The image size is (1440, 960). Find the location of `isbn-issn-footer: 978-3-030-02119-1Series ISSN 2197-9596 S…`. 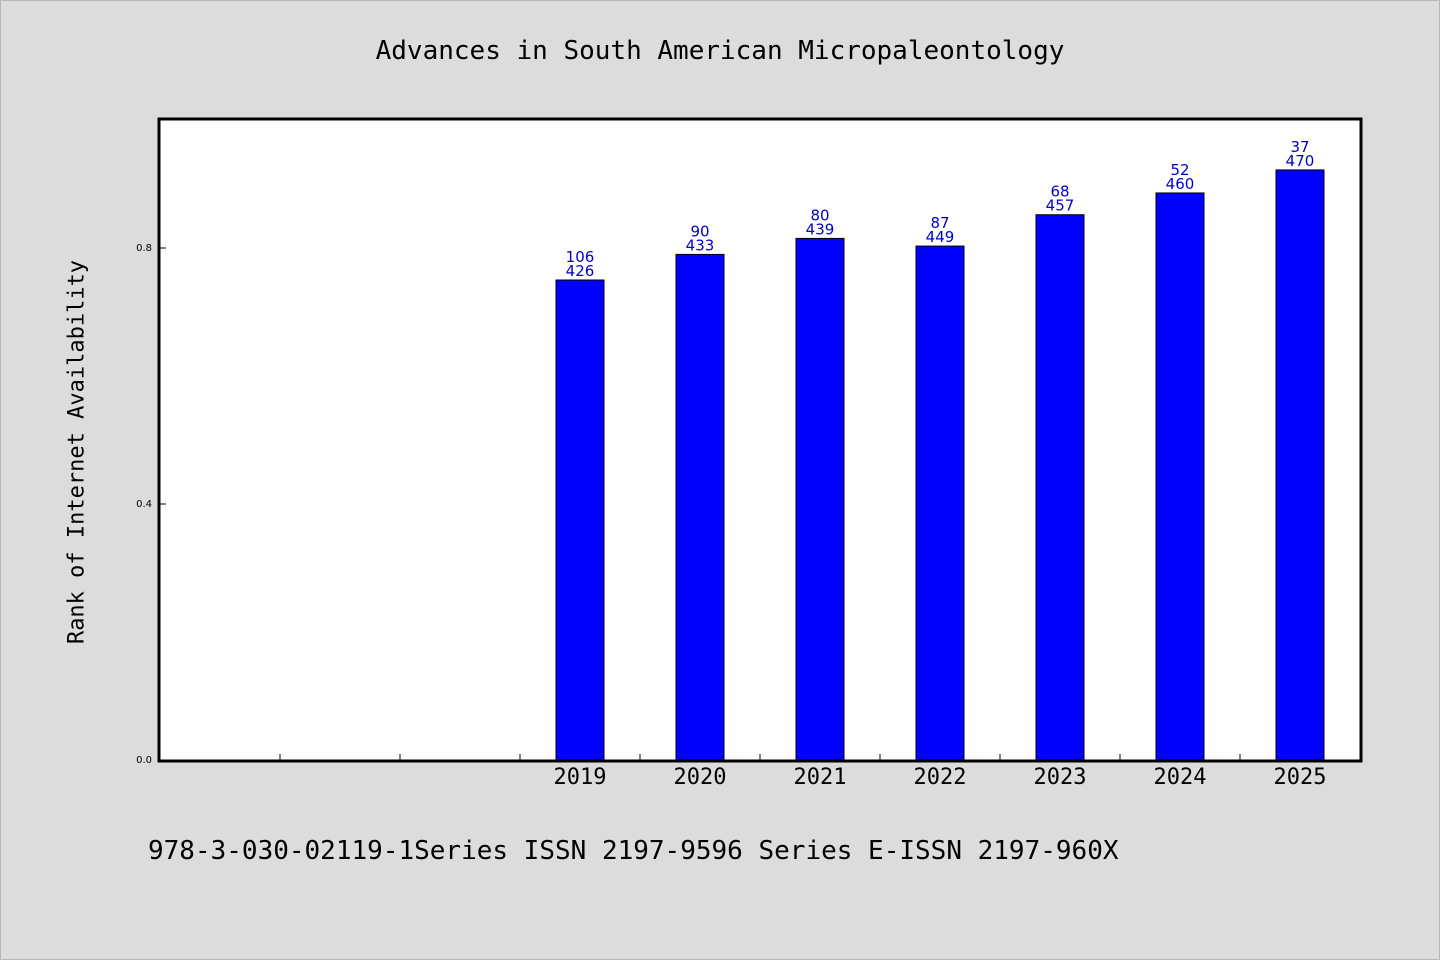

isbn-issn-footer: 978-3-030-02119-1Series ISSN 2197-9596 S… is located at coordinates (633, 851).